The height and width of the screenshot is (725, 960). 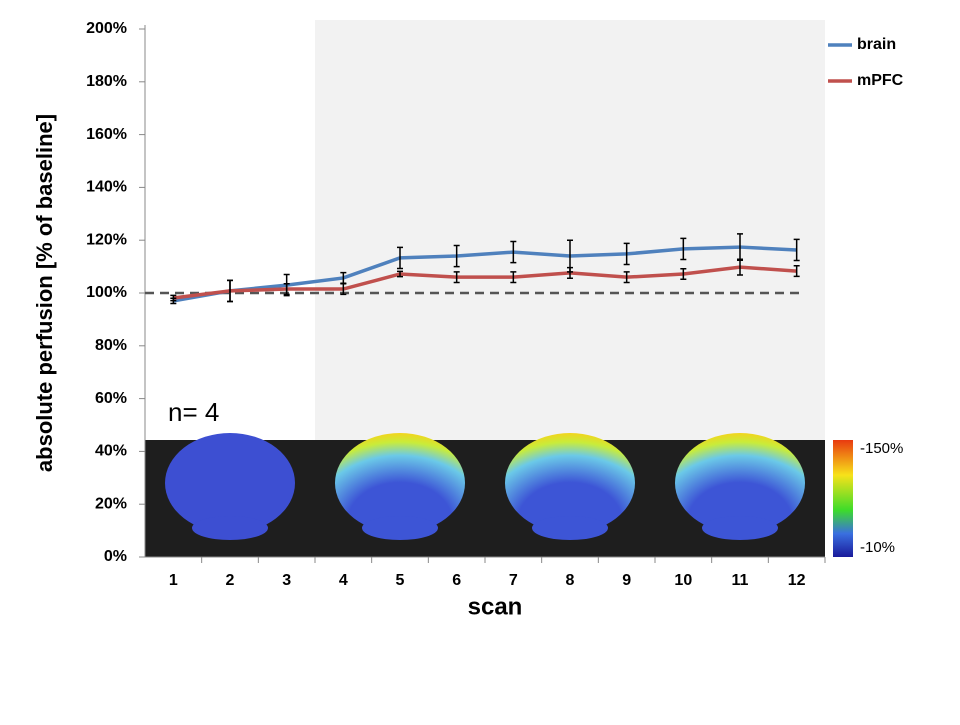 What do you see at coordinates (683, 580) in the screenshot?
I see `x-tick-label: 10` at bounding box center [683, 580].